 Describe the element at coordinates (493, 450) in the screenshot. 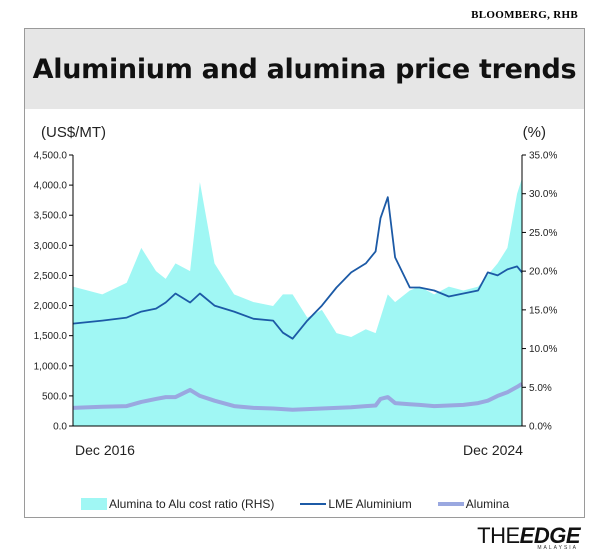

I see `x-tick-label: Dec 2024` at that location.